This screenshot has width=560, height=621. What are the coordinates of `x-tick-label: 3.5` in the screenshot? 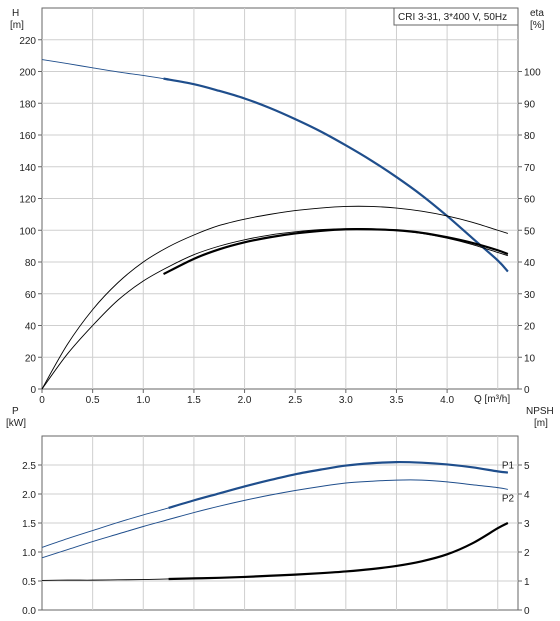 It's located at (397, 400).